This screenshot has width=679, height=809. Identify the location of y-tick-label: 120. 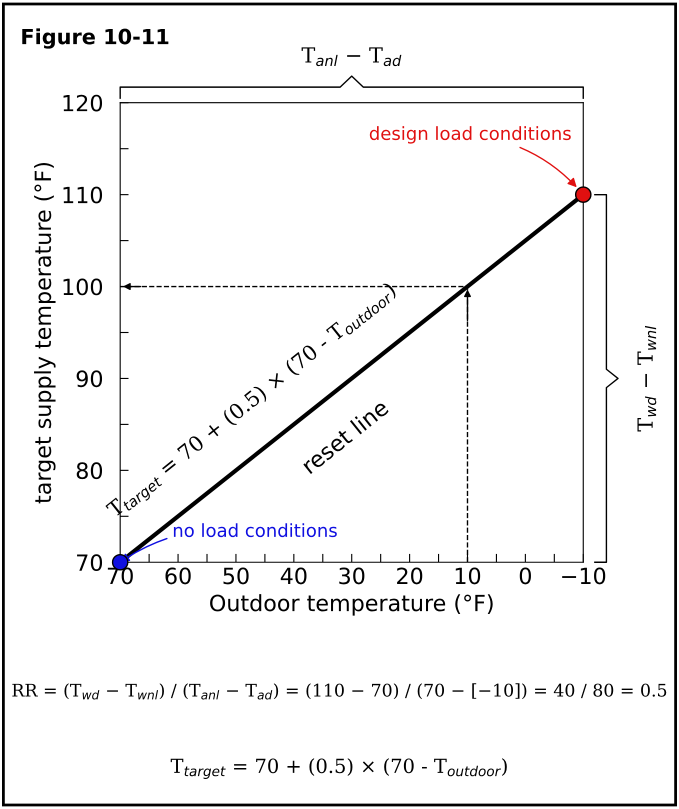
(83, 103).